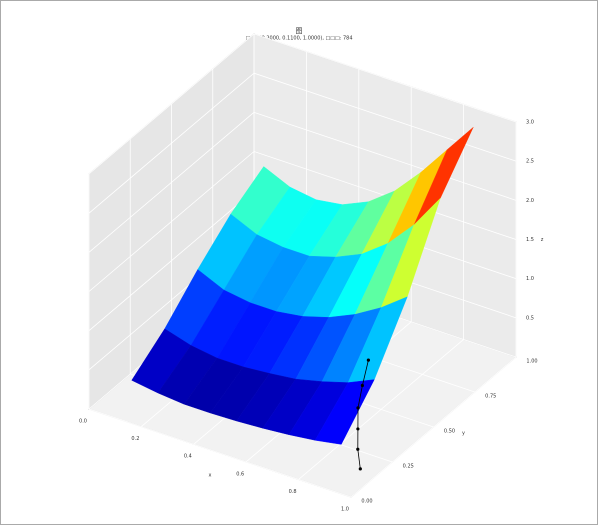  Describe the element at coordinates (240, 474) in the screenshot. I see `x-tick-label: 0.6` at that location.